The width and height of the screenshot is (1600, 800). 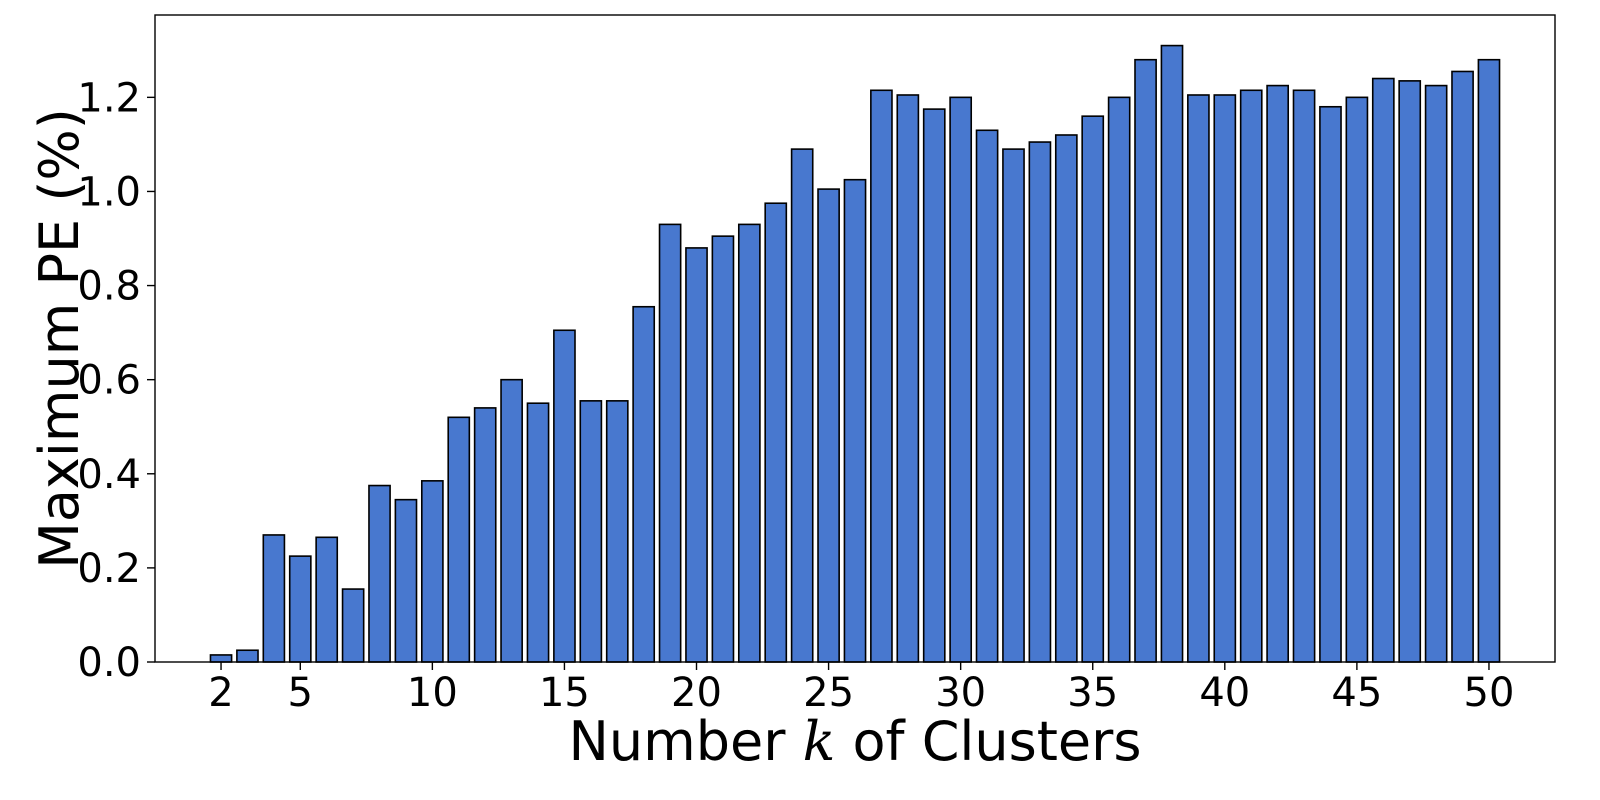 What do you see at coordinates (1489, 693) in the screenshot?
I see `x-tick-label: 50` at bounding box center [1489, 693].